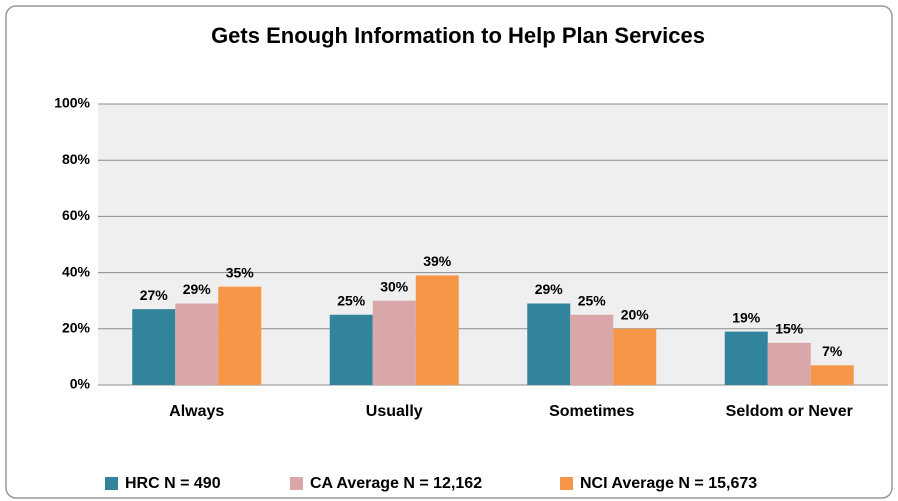 This screenshot has height=501, width=898. Describe the element at coordinates (240, 272) in the screenshot. I see `data-label: 35%` at that location.